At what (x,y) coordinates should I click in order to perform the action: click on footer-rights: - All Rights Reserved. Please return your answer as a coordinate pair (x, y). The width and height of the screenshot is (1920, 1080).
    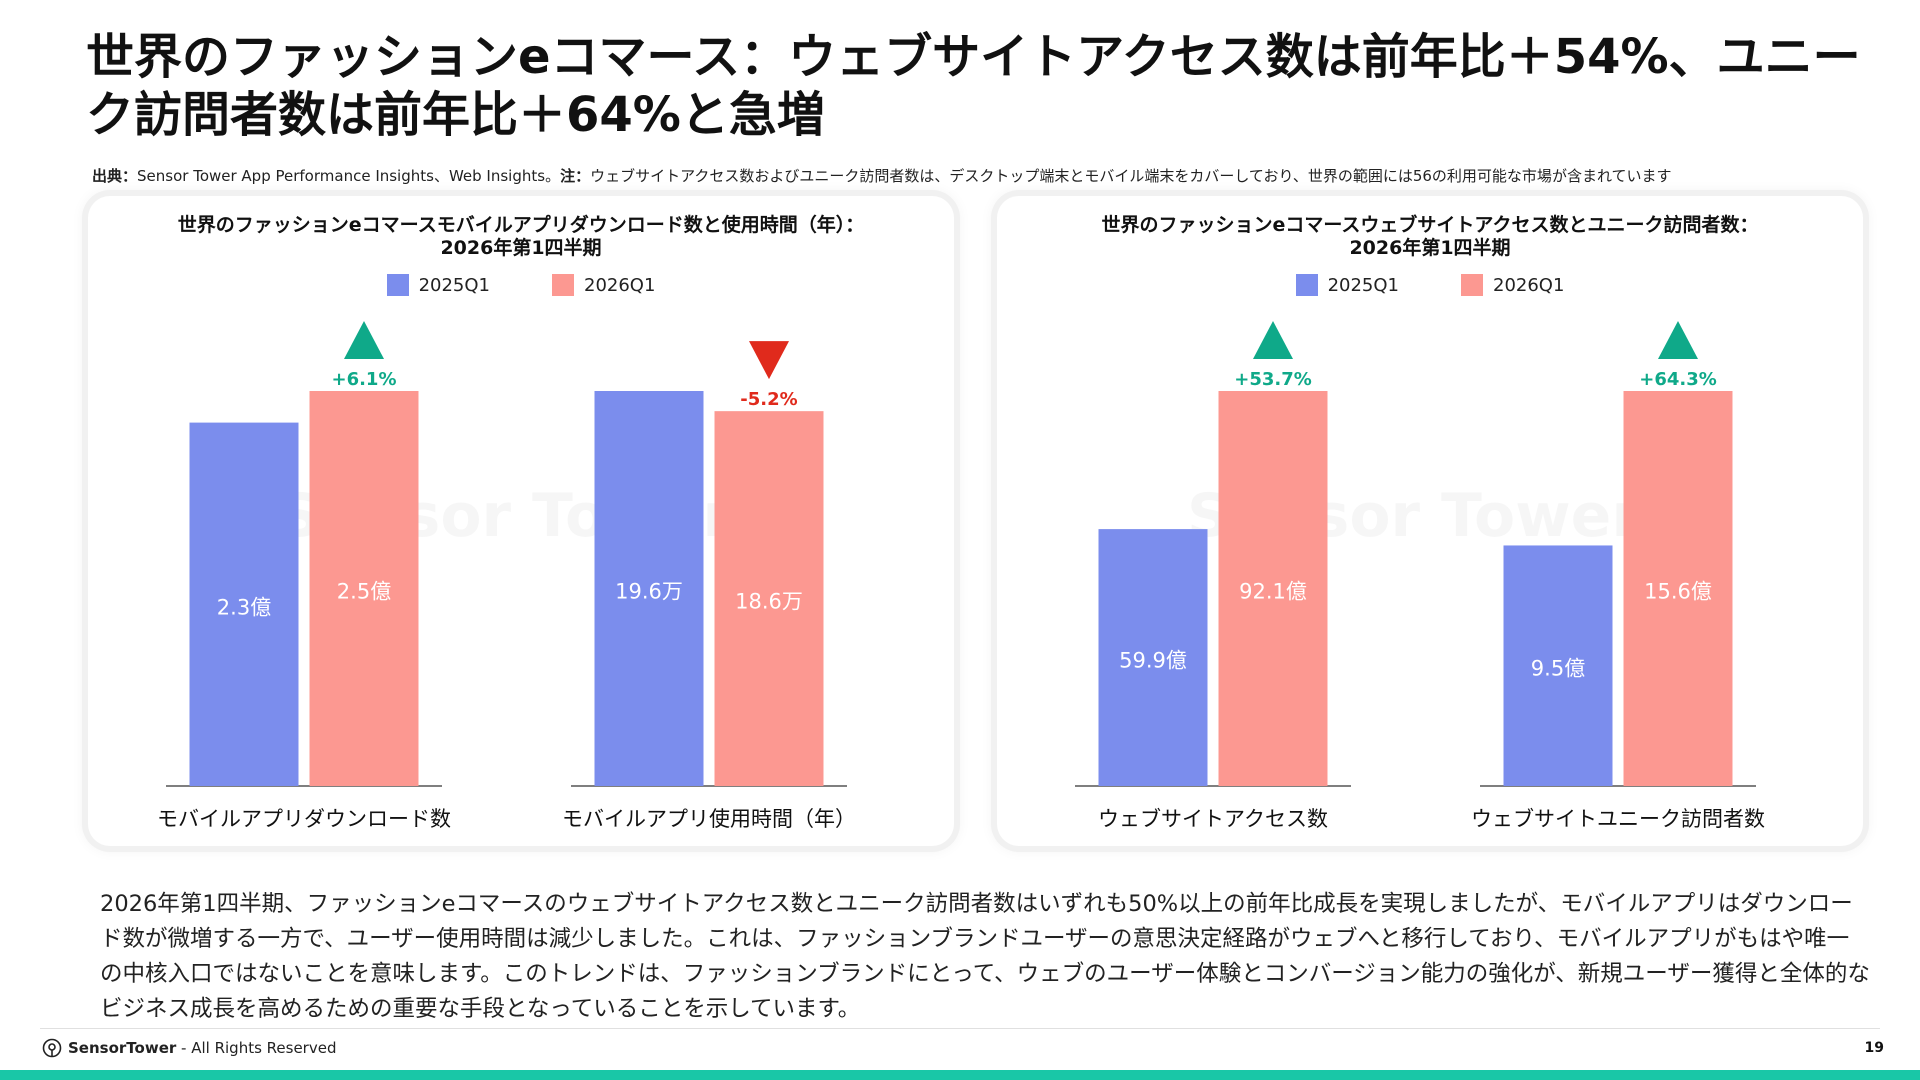
    Looking at the image, I should click on (256, 1048).